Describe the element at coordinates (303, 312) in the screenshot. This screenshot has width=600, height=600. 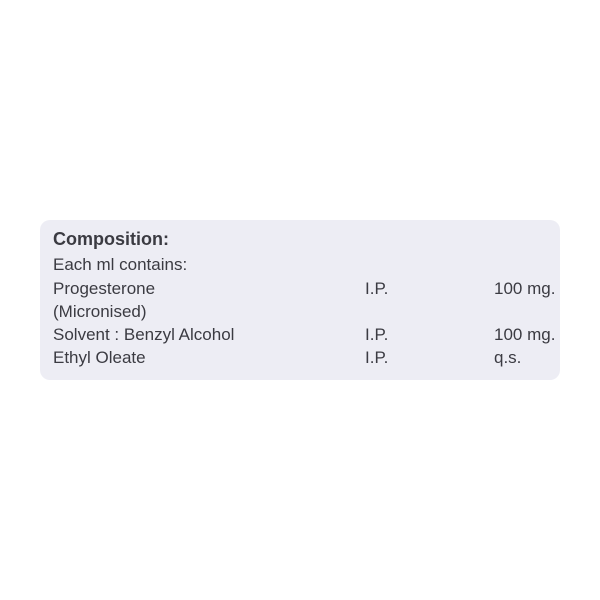
I see `ingredient-row: (Micronised)` at that location.